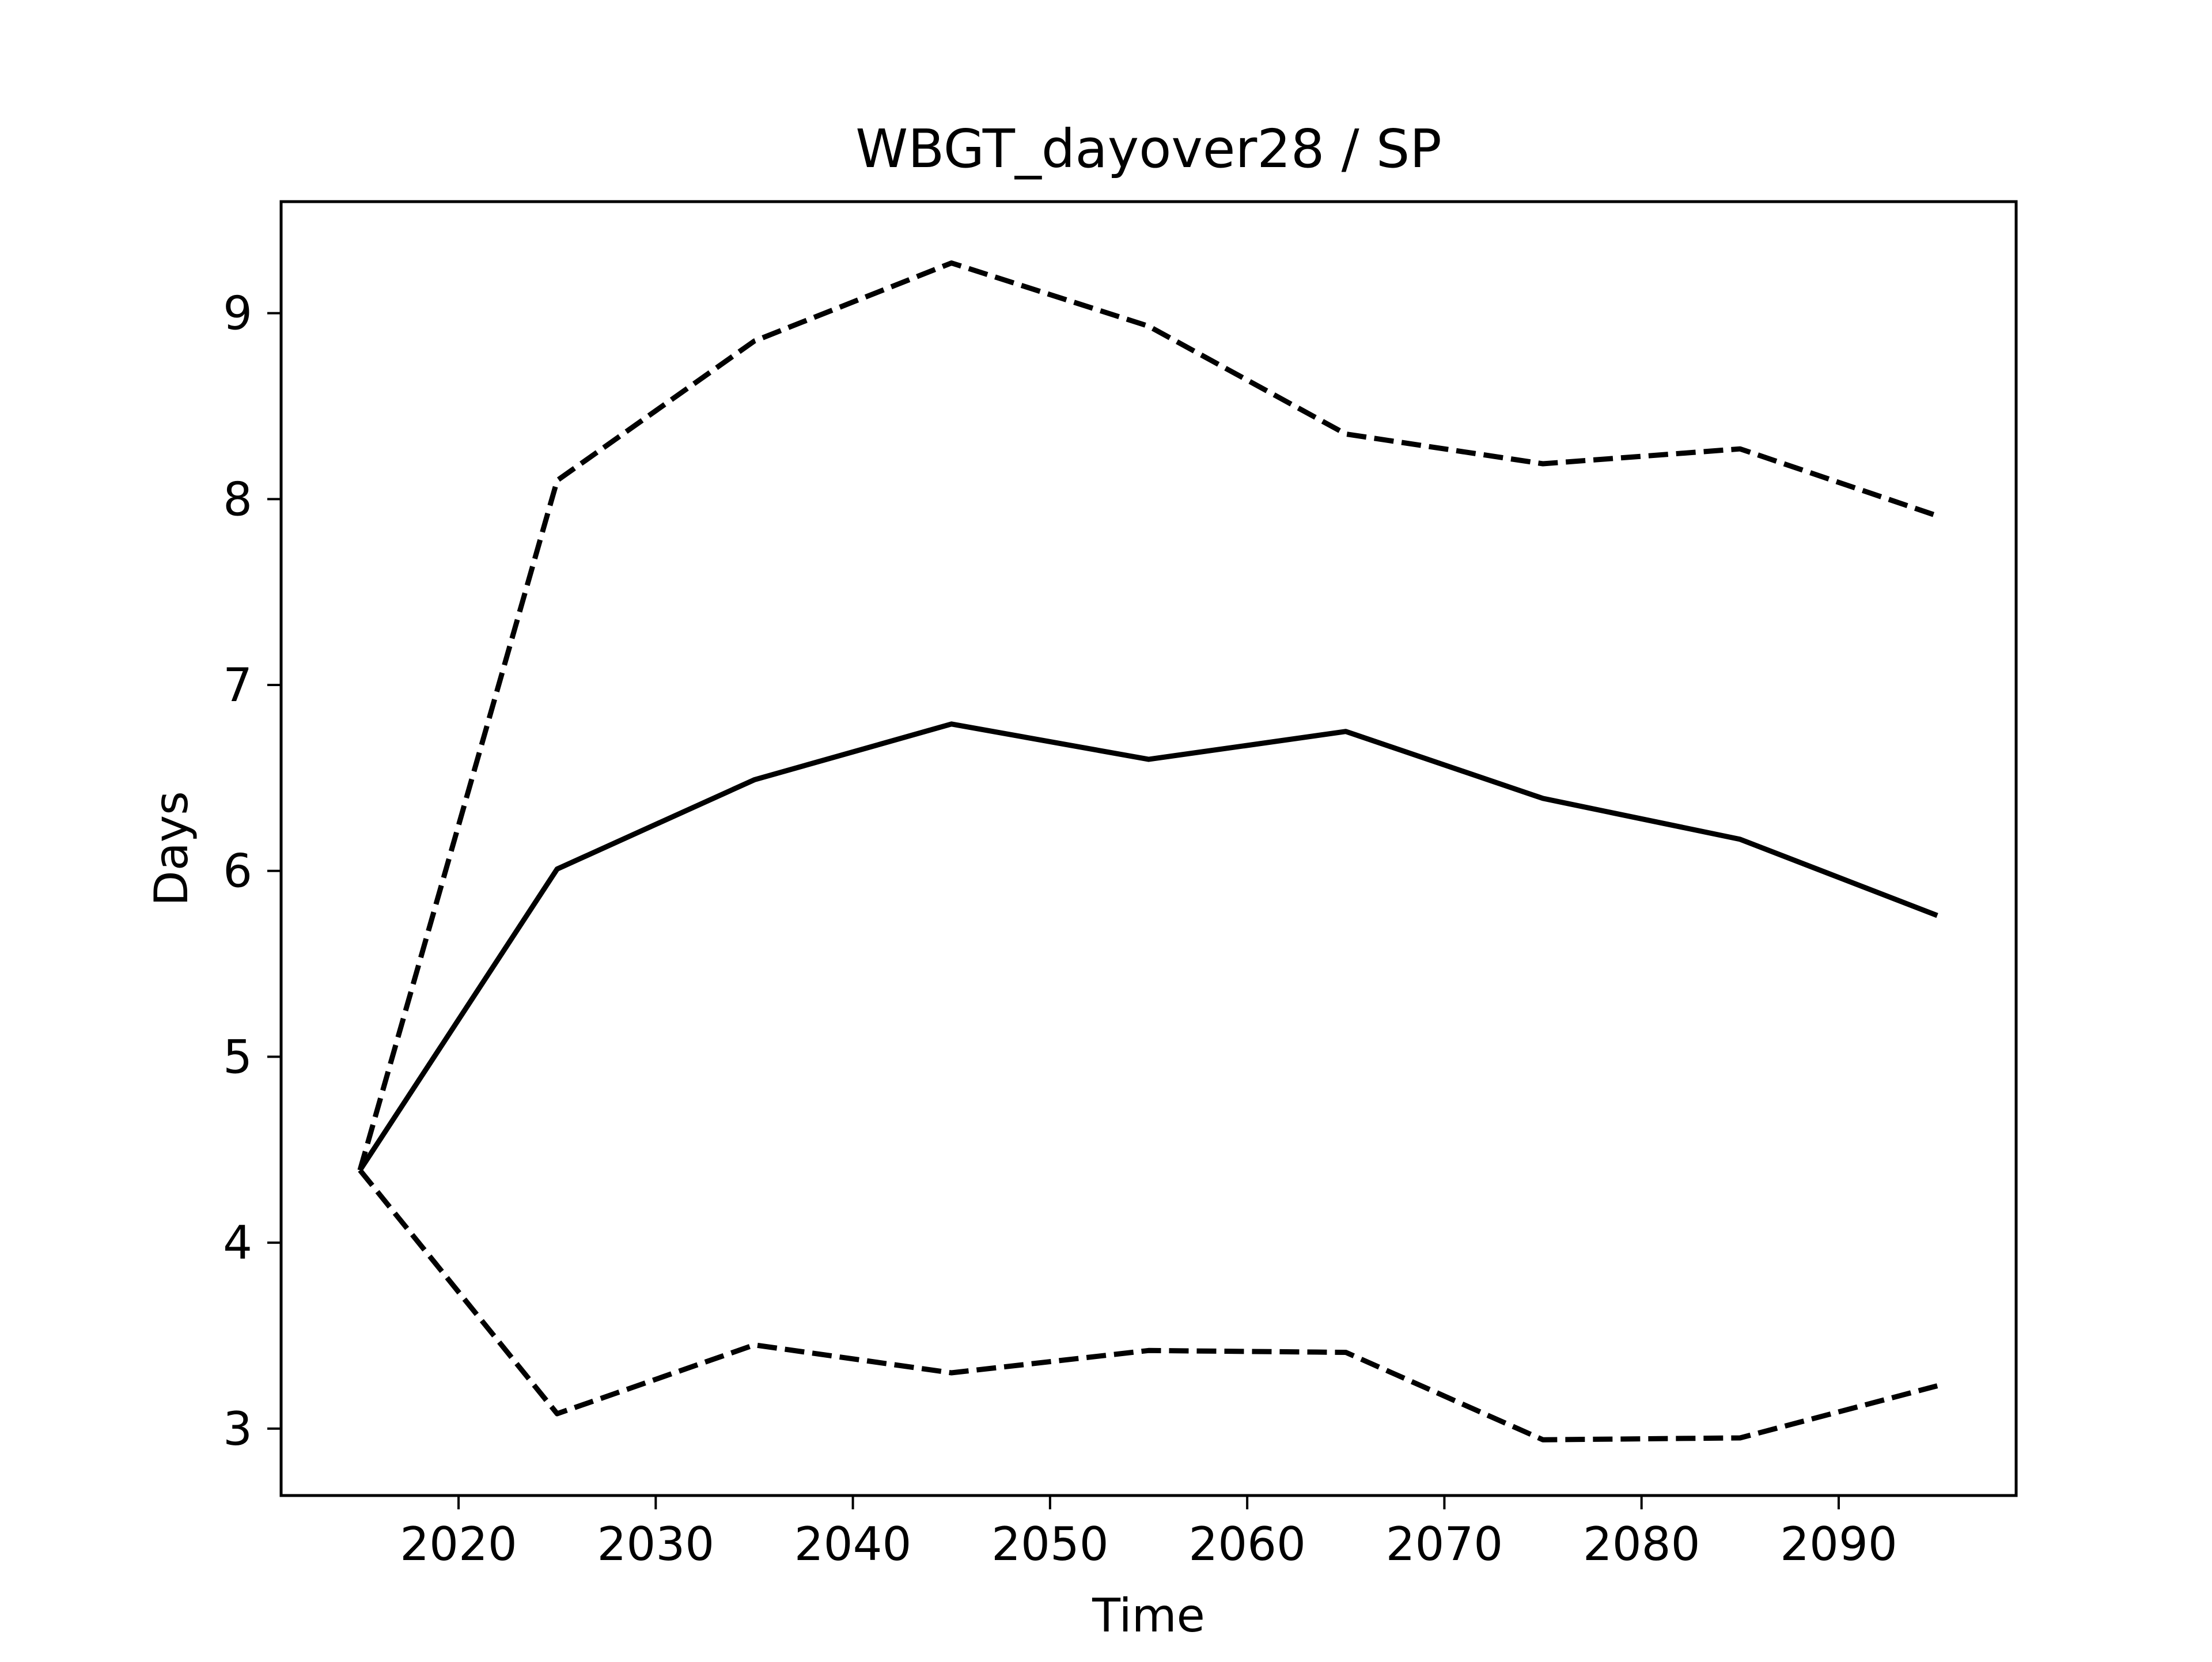 The height and width of the screenshot is (1662, 2212). What do you see at coordinates (237, 499) in the screenshot?
I see `y-tick-label: 8` at bounding box center [237, 499].